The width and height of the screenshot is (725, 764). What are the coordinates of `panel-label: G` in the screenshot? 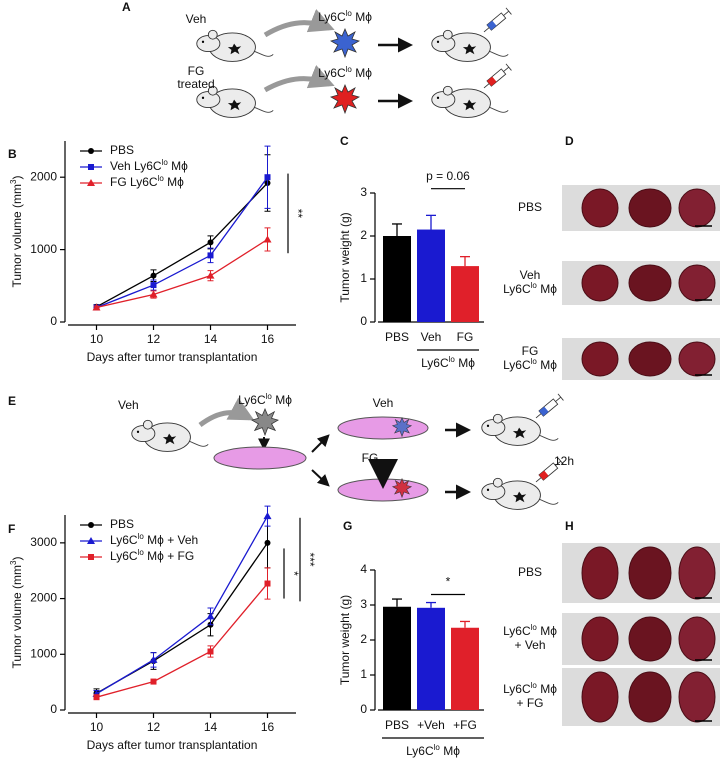 It's located at (347, 526).